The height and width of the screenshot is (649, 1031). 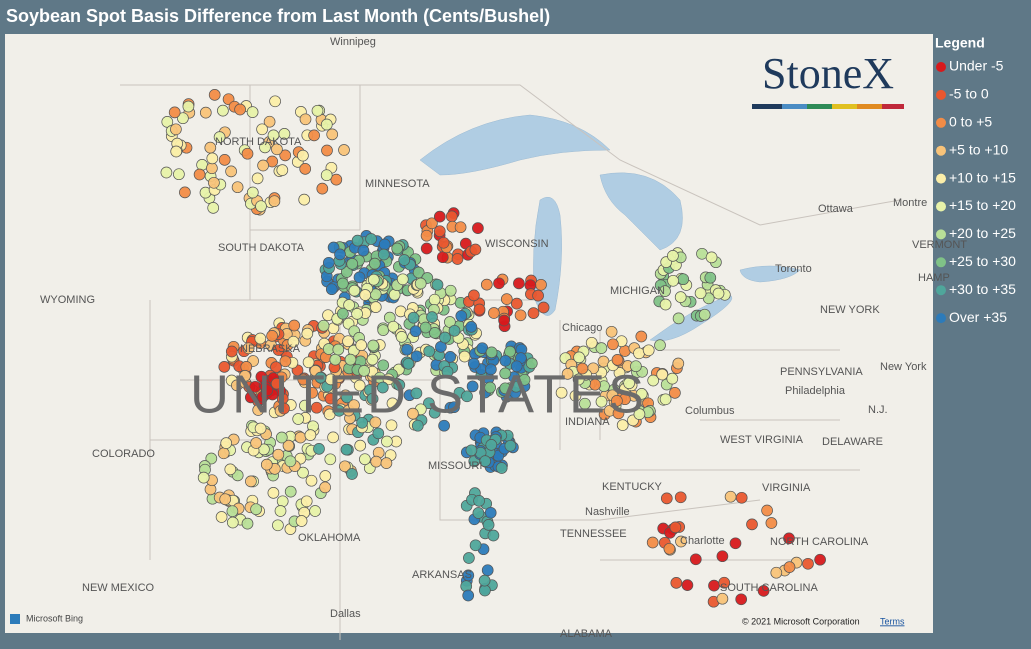 I want to click on map-label: WEST VIRGINIA, so click(x=762, y=440).